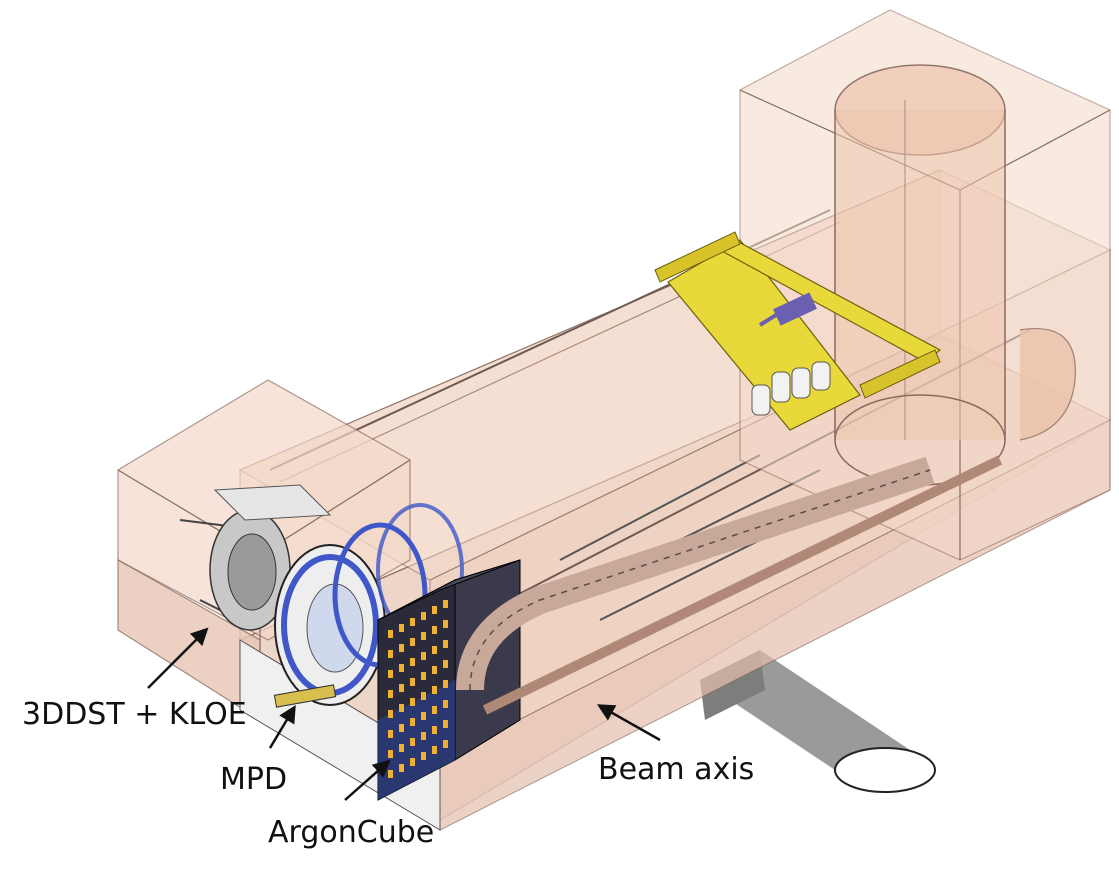 Image resolution: width=1119 pixels, height=876 pixels. I want to click on label-detector-b: MPD, so click(254, 779).